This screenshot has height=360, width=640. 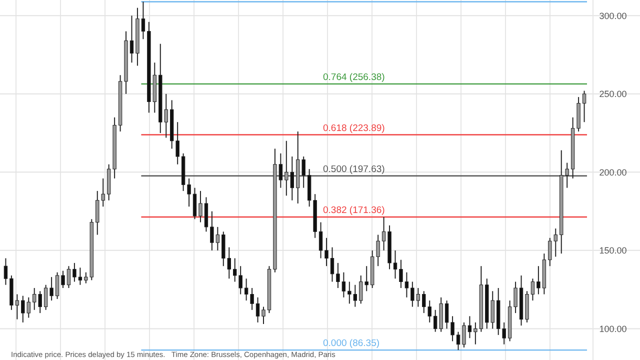 I want to click on ref-line-label: 0.382 (171.36), so click(x=354, y=210).